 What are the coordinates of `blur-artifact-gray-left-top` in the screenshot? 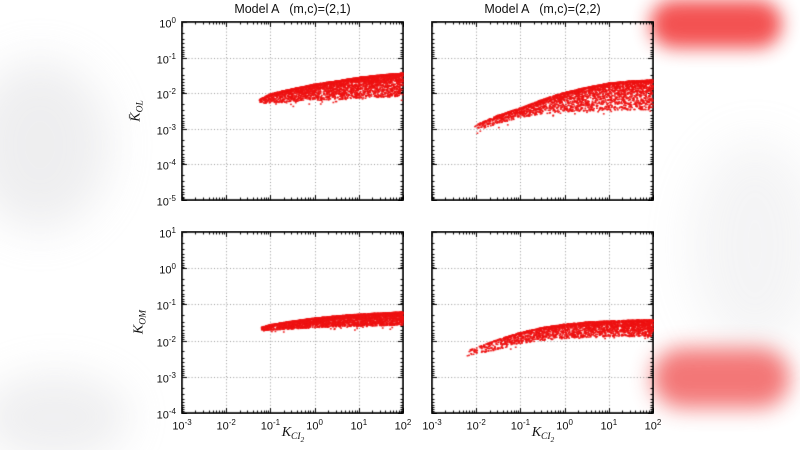 It's located at (55, 145).